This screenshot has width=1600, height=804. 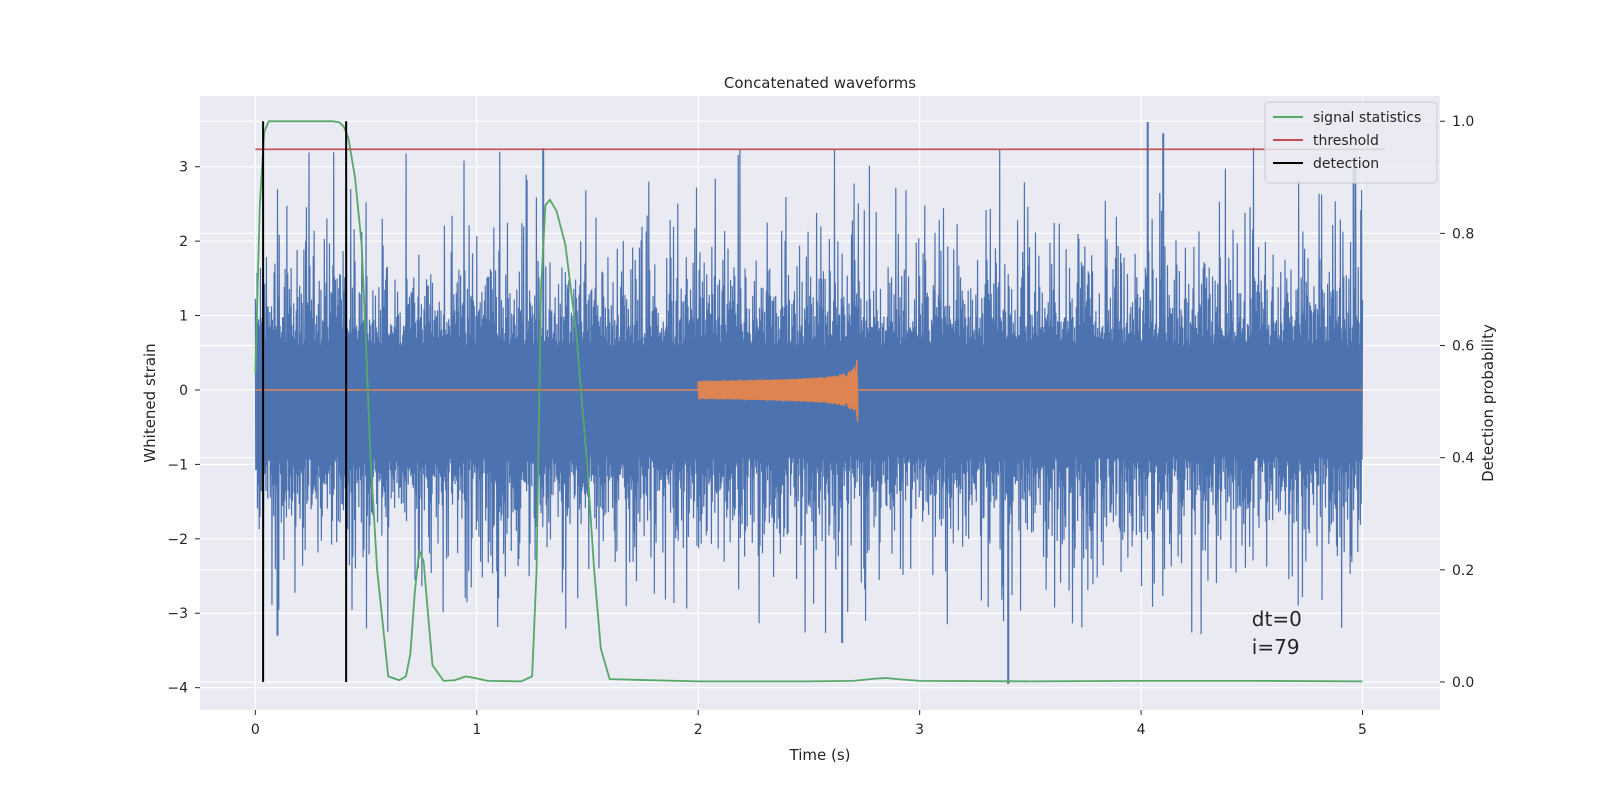 What do you see at coordinates (183, 168) in the screenshot?
I see `y-left-tick-label: 3` at bounding box center [183, 168].